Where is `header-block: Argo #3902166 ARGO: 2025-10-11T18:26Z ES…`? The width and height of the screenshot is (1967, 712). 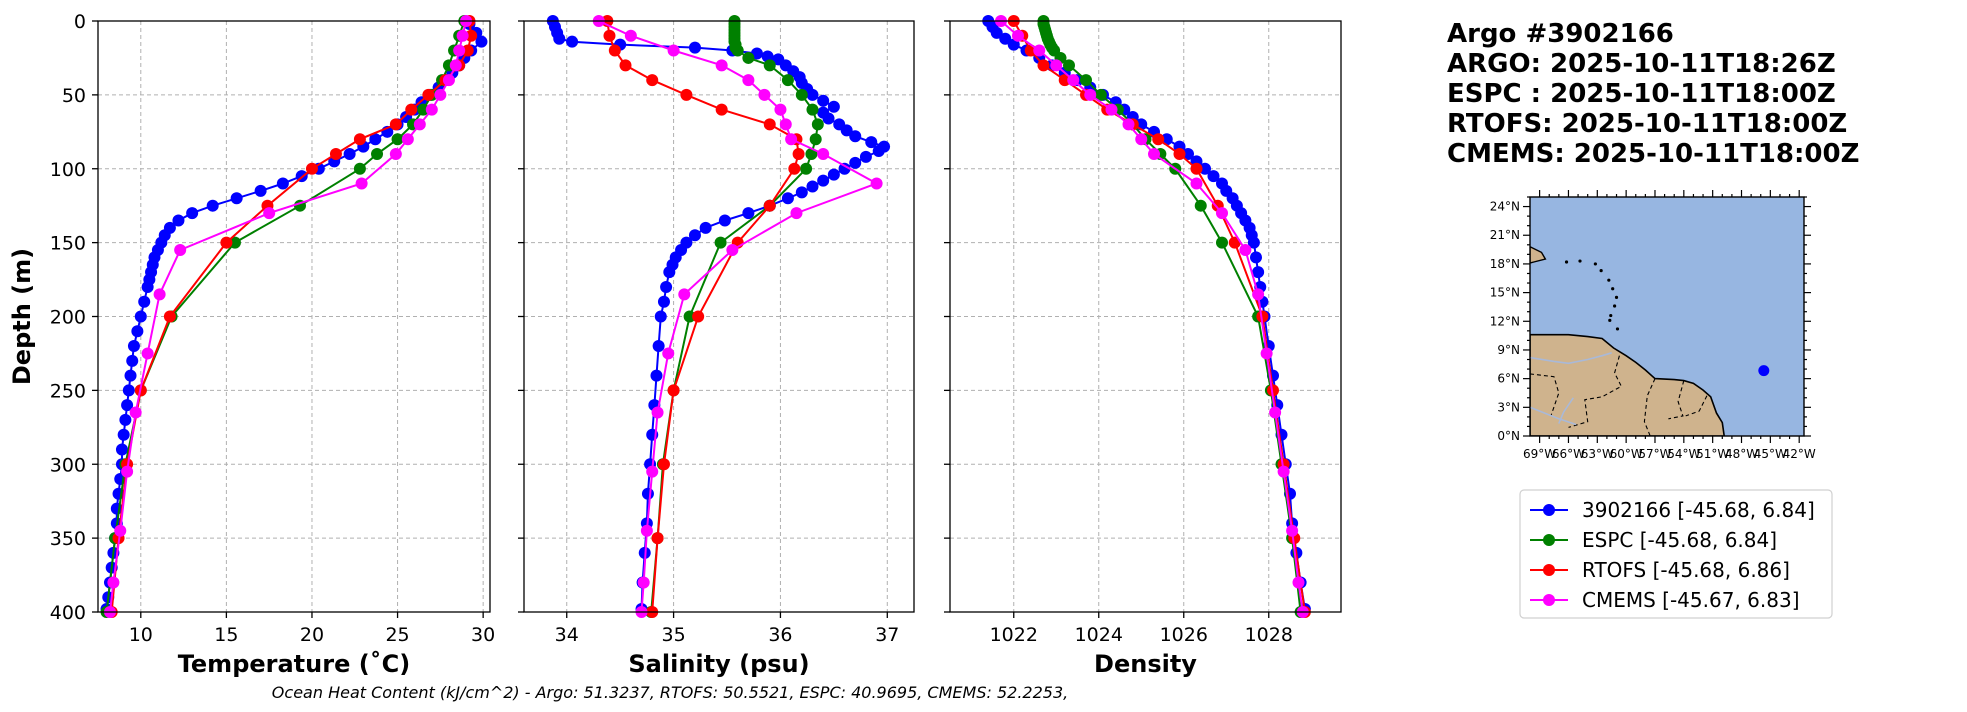
header-block: Argo #3902166 ARGO: 2025-10-11T18:26Z ES… is located at coordinates (1653, 94).